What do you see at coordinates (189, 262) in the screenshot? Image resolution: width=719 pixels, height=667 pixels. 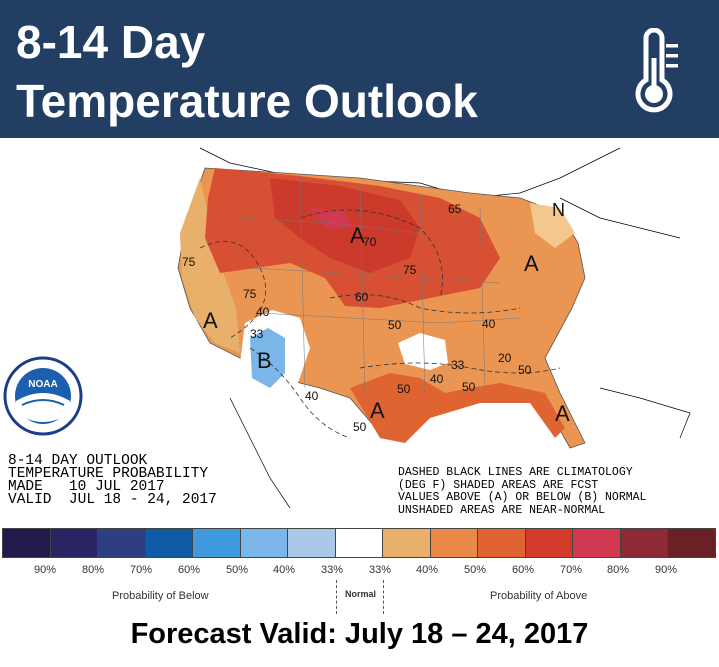 I see `contour-75-nw: 75` at bounding box center [189, 262].